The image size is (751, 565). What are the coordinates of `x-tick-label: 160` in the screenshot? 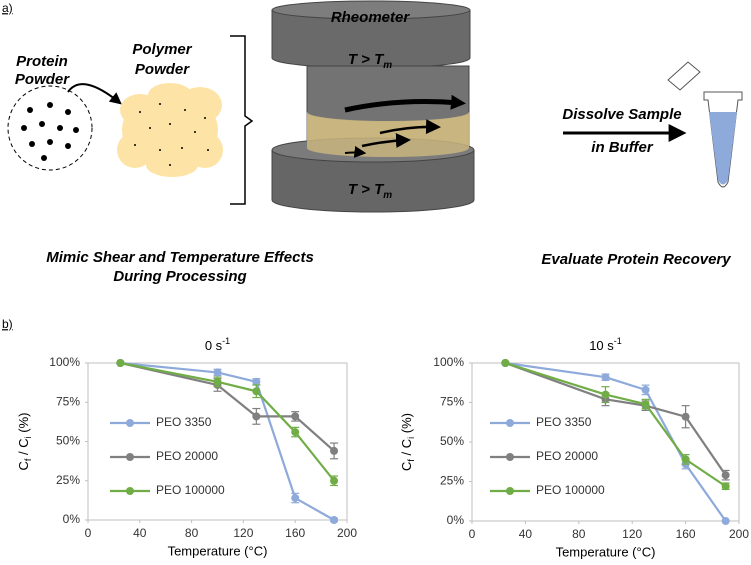 It's located at (295, 533).